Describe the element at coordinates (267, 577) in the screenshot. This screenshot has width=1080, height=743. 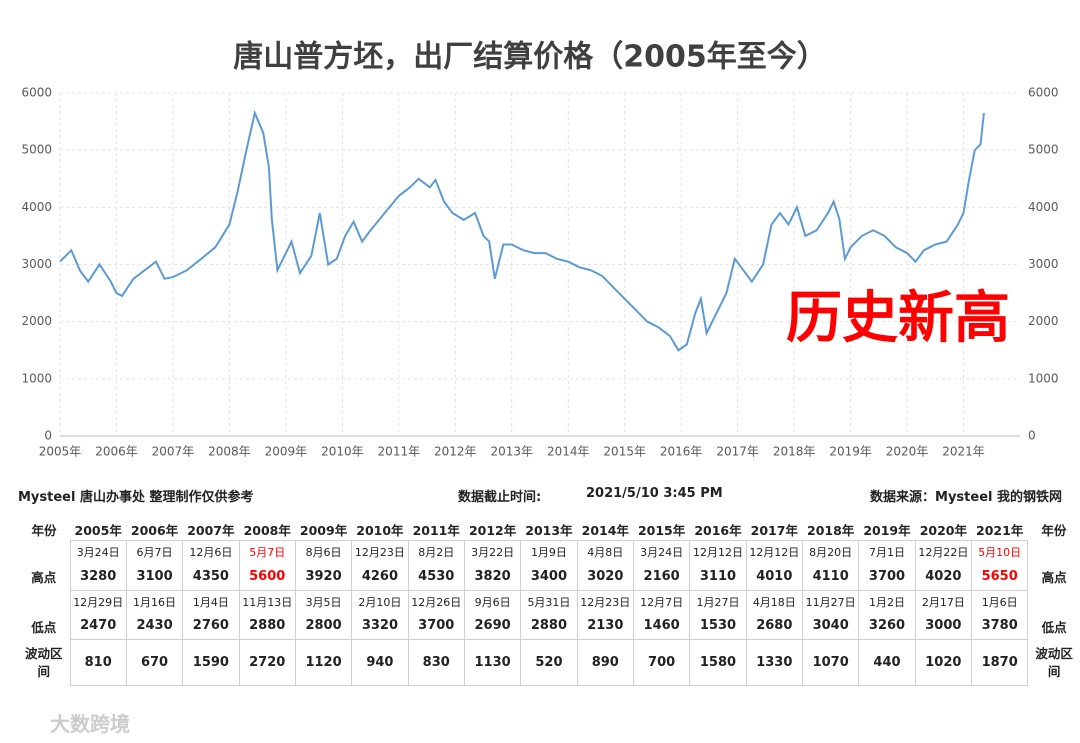
I see `value-cell: 5600` at that location.